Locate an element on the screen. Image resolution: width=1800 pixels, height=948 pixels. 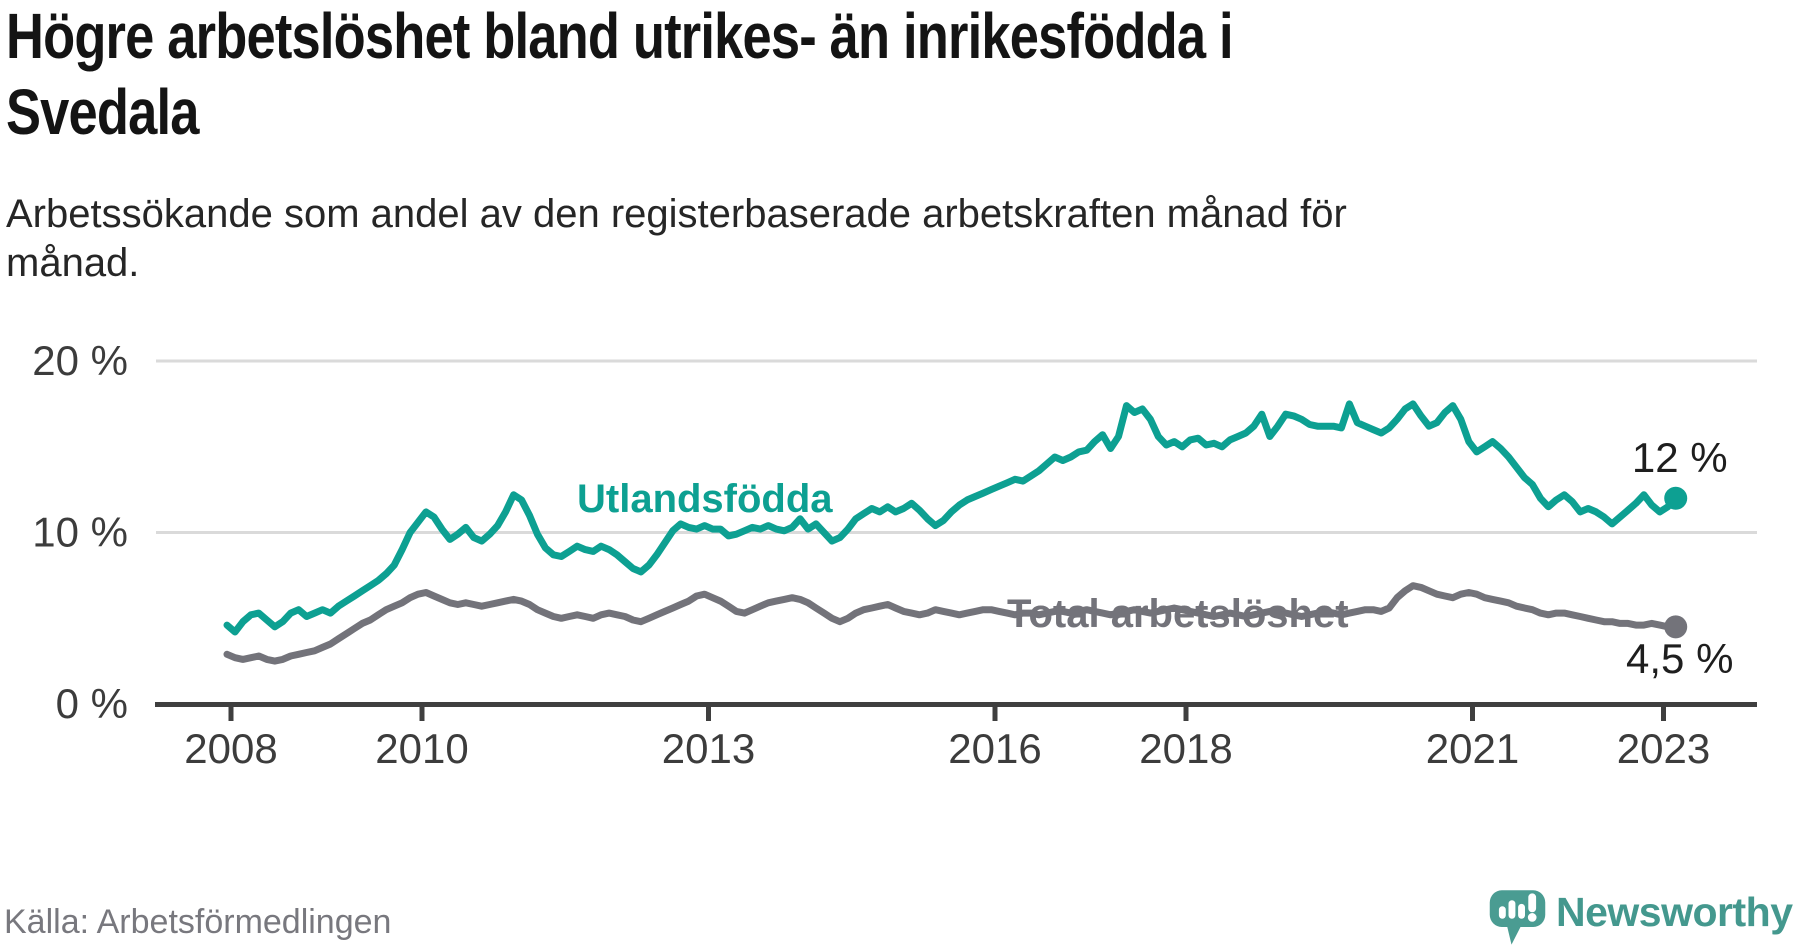
page-title-line2: Svedala is located at coordinates (102, 112).